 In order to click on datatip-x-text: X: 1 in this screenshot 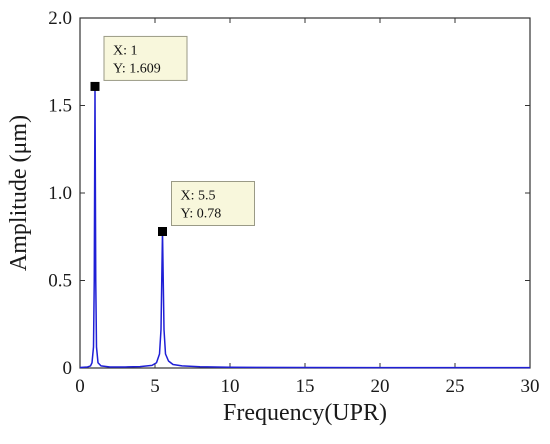, I will do `click(125, 50)`.